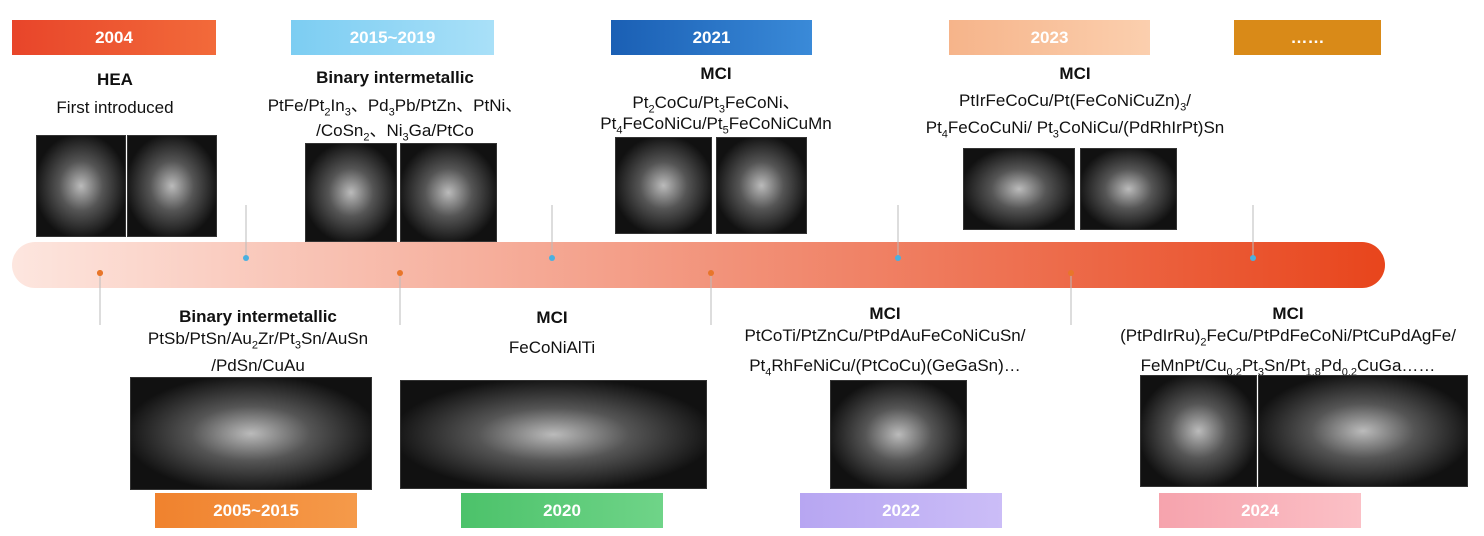  I want to click on text-run: CoNiCu/(PdRhIrPt)Sn, so click(1141, 127).